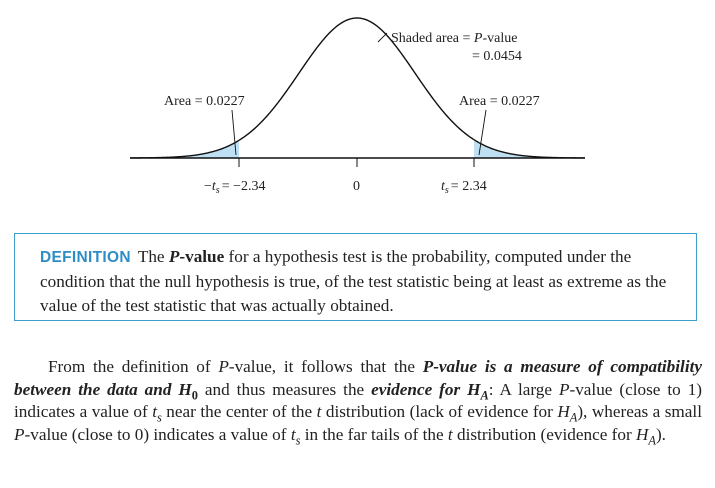 This screenshot has height=488, width=715. I want to click on right-area-label: Area = 0.0227, so click(499, 101).